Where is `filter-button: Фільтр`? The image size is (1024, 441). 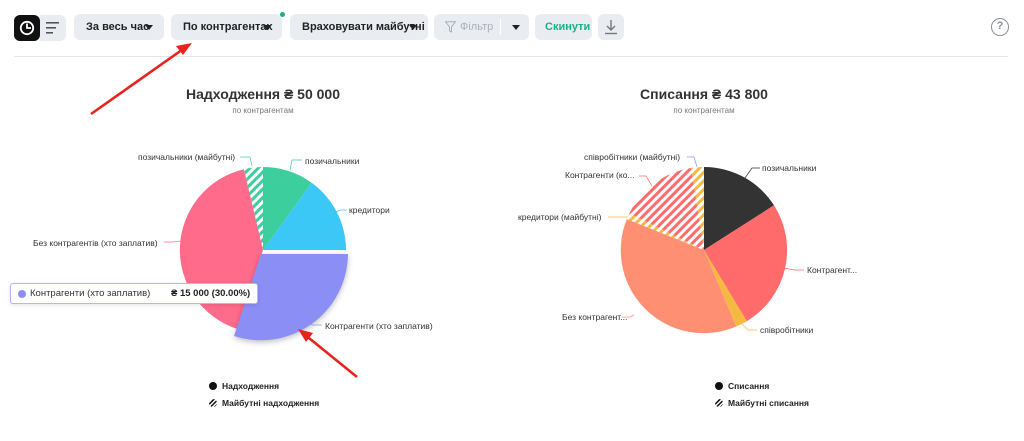
filter-button: Фільтр is located at coordinates (481, 27).